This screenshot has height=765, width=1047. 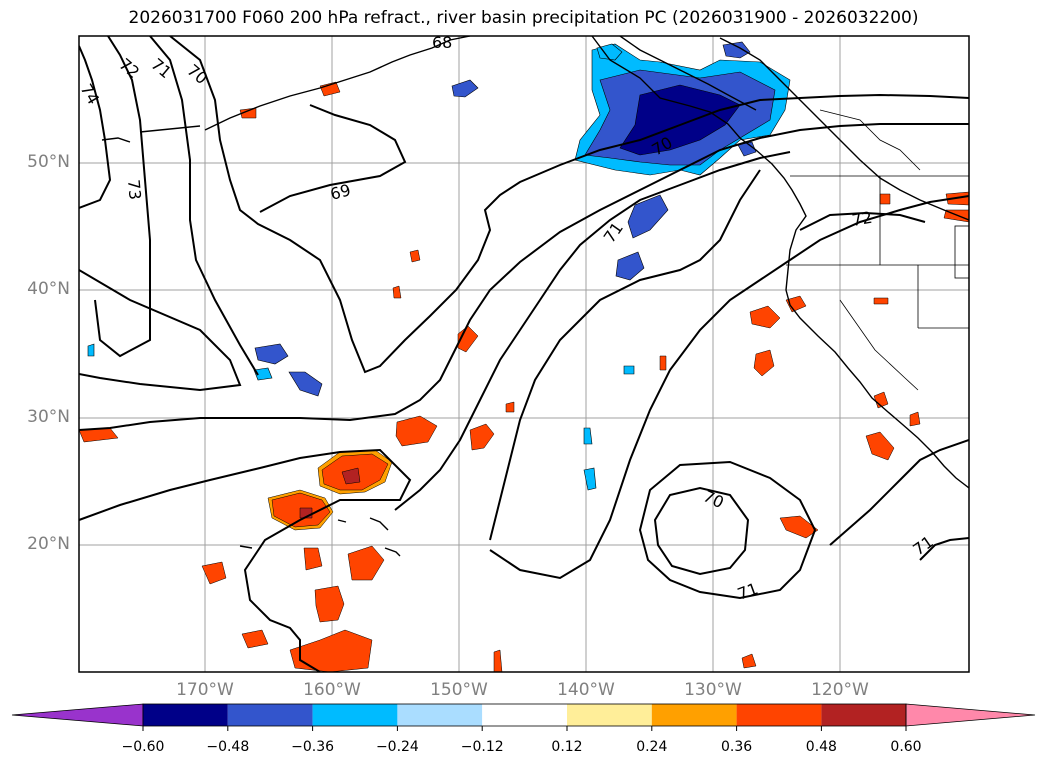 What do you see at coordinates (77, 715) in the screenshot?
I see `colorbar-extend-min` at bounding box center [77, 715].